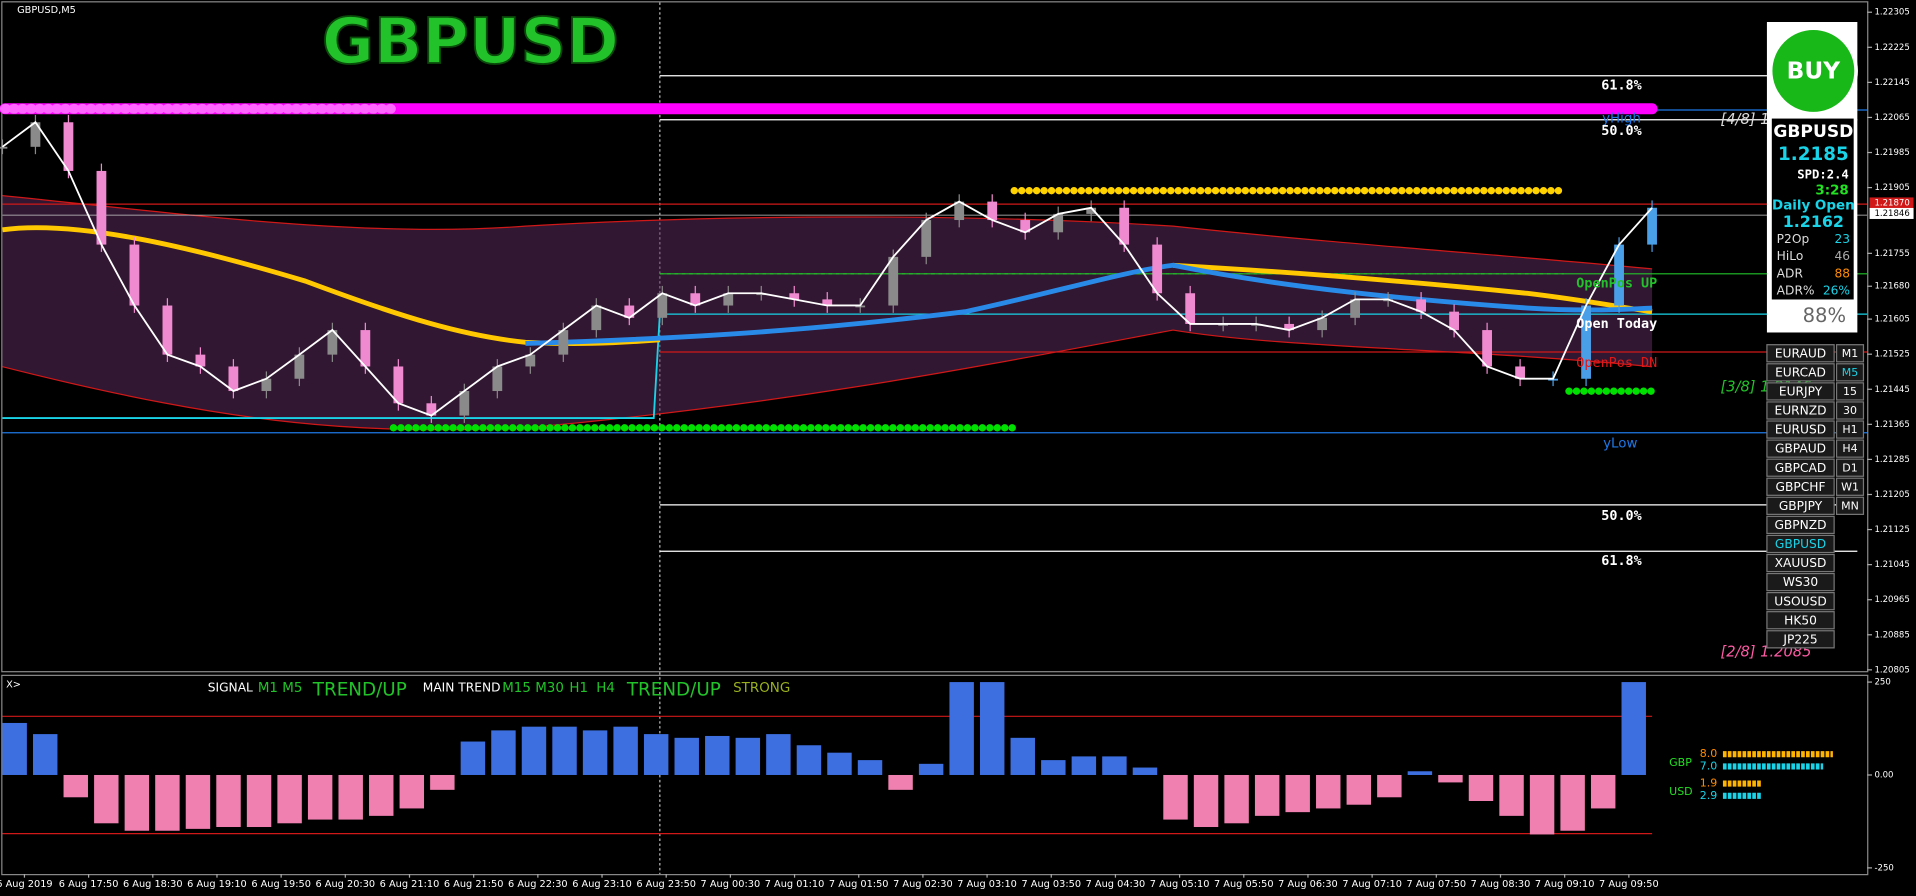 The image size is (1916, 896). What do you see at coordinates (1883, 868) in the screenshot?
I see `indicator-tick-label: -250` at bounding box center [1883, 868].